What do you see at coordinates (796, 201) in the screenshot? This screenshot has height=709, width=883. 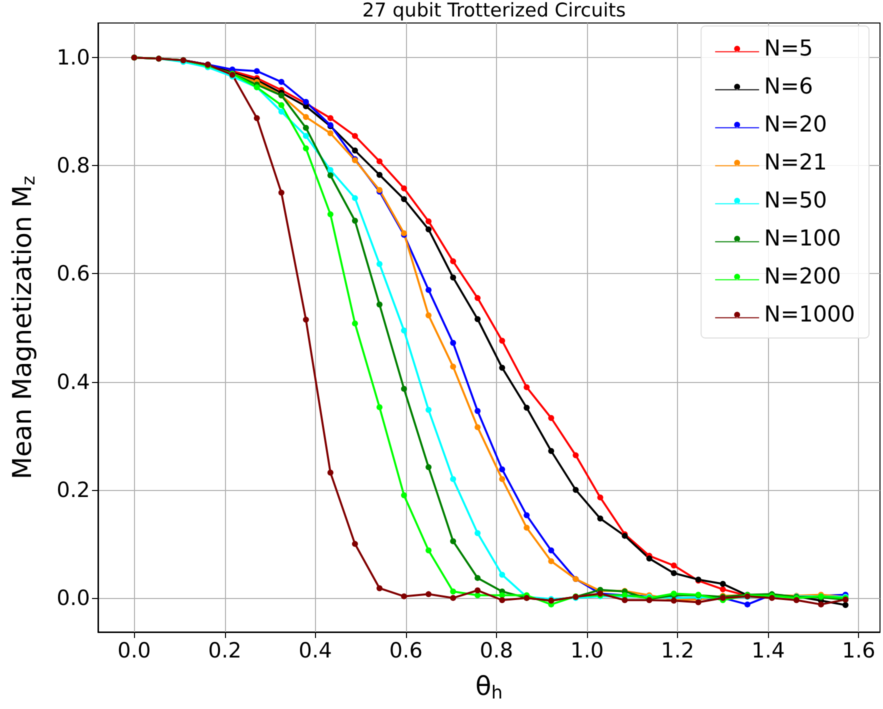 I see `legend-label: N=50` at bounding box center [796, 201].